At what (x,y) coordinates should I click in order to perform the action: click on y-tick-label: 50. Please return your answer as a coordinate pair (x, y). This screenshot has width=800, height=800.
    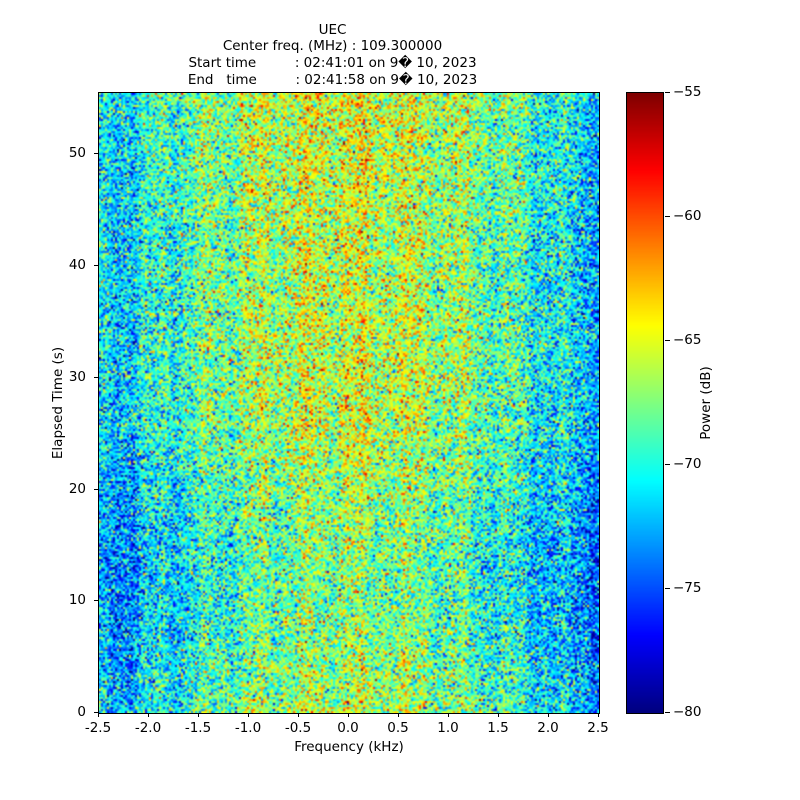
    Looking at the image, I should click on (77, 153).